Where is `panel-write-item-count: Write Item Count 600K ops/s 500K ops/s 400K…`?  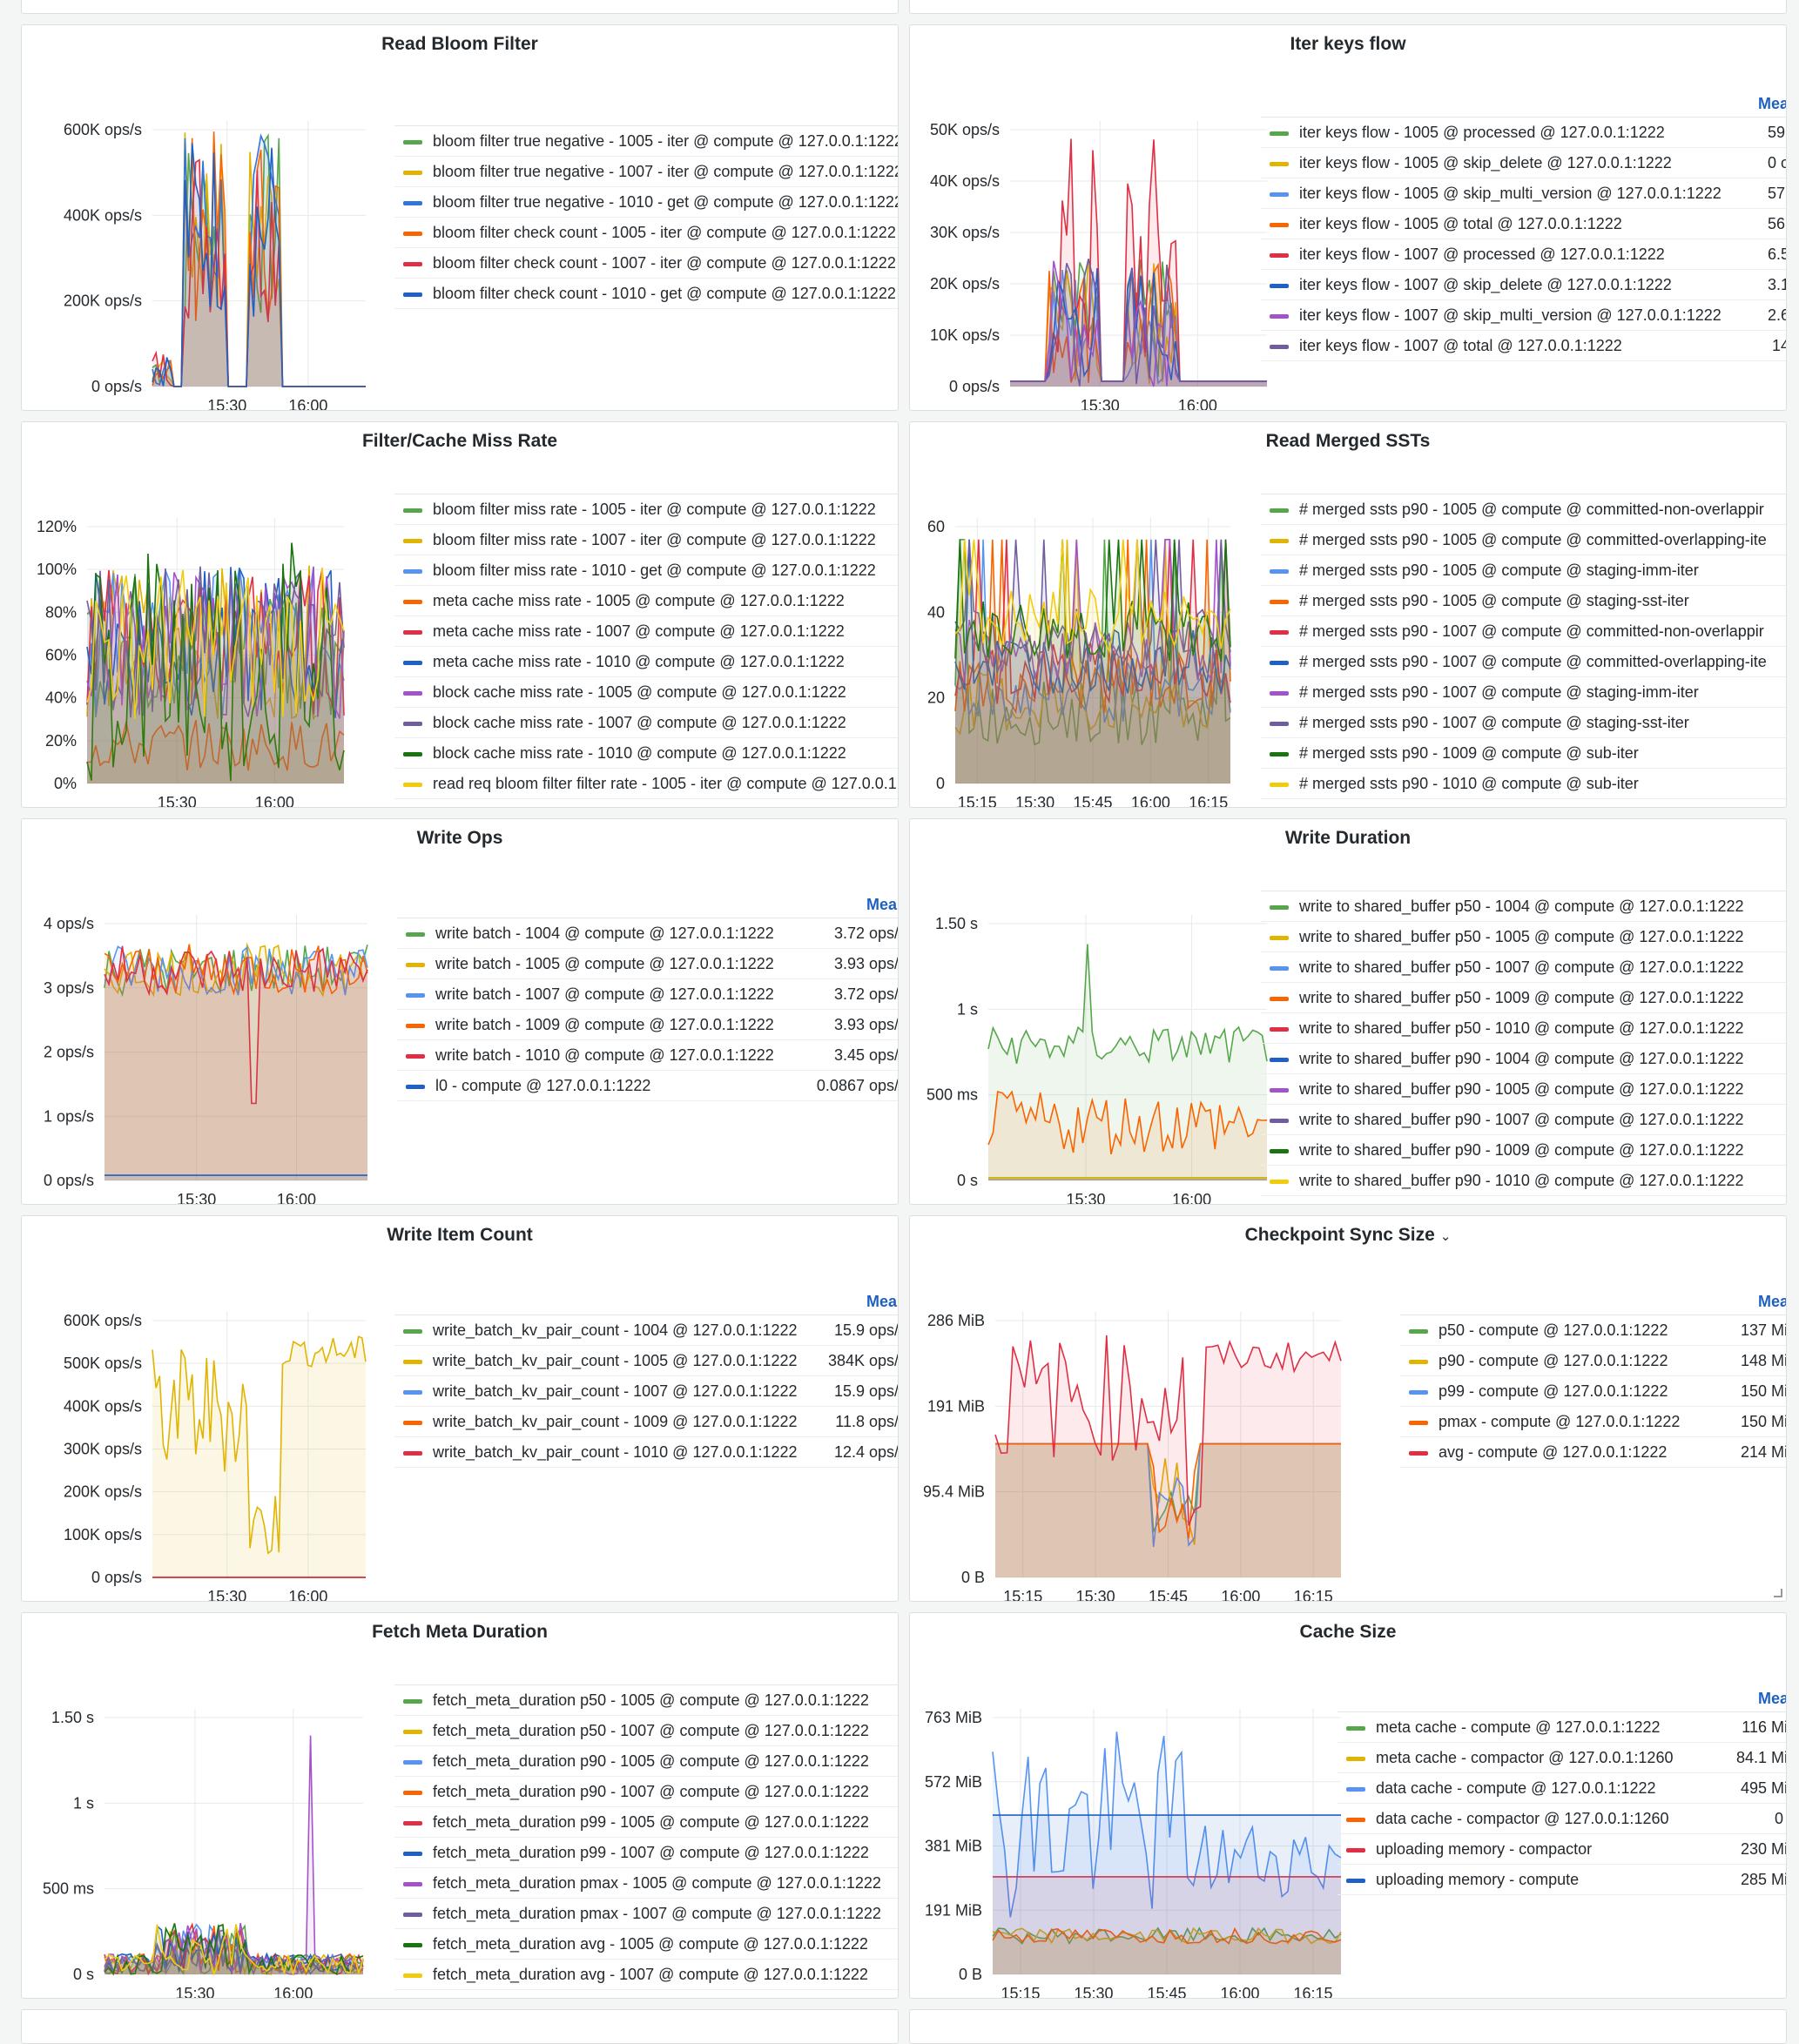 panel-write-item-count: Write Item Count 600K ops/s 500K ops/s 400K… is located at coordinates (460, 1408).